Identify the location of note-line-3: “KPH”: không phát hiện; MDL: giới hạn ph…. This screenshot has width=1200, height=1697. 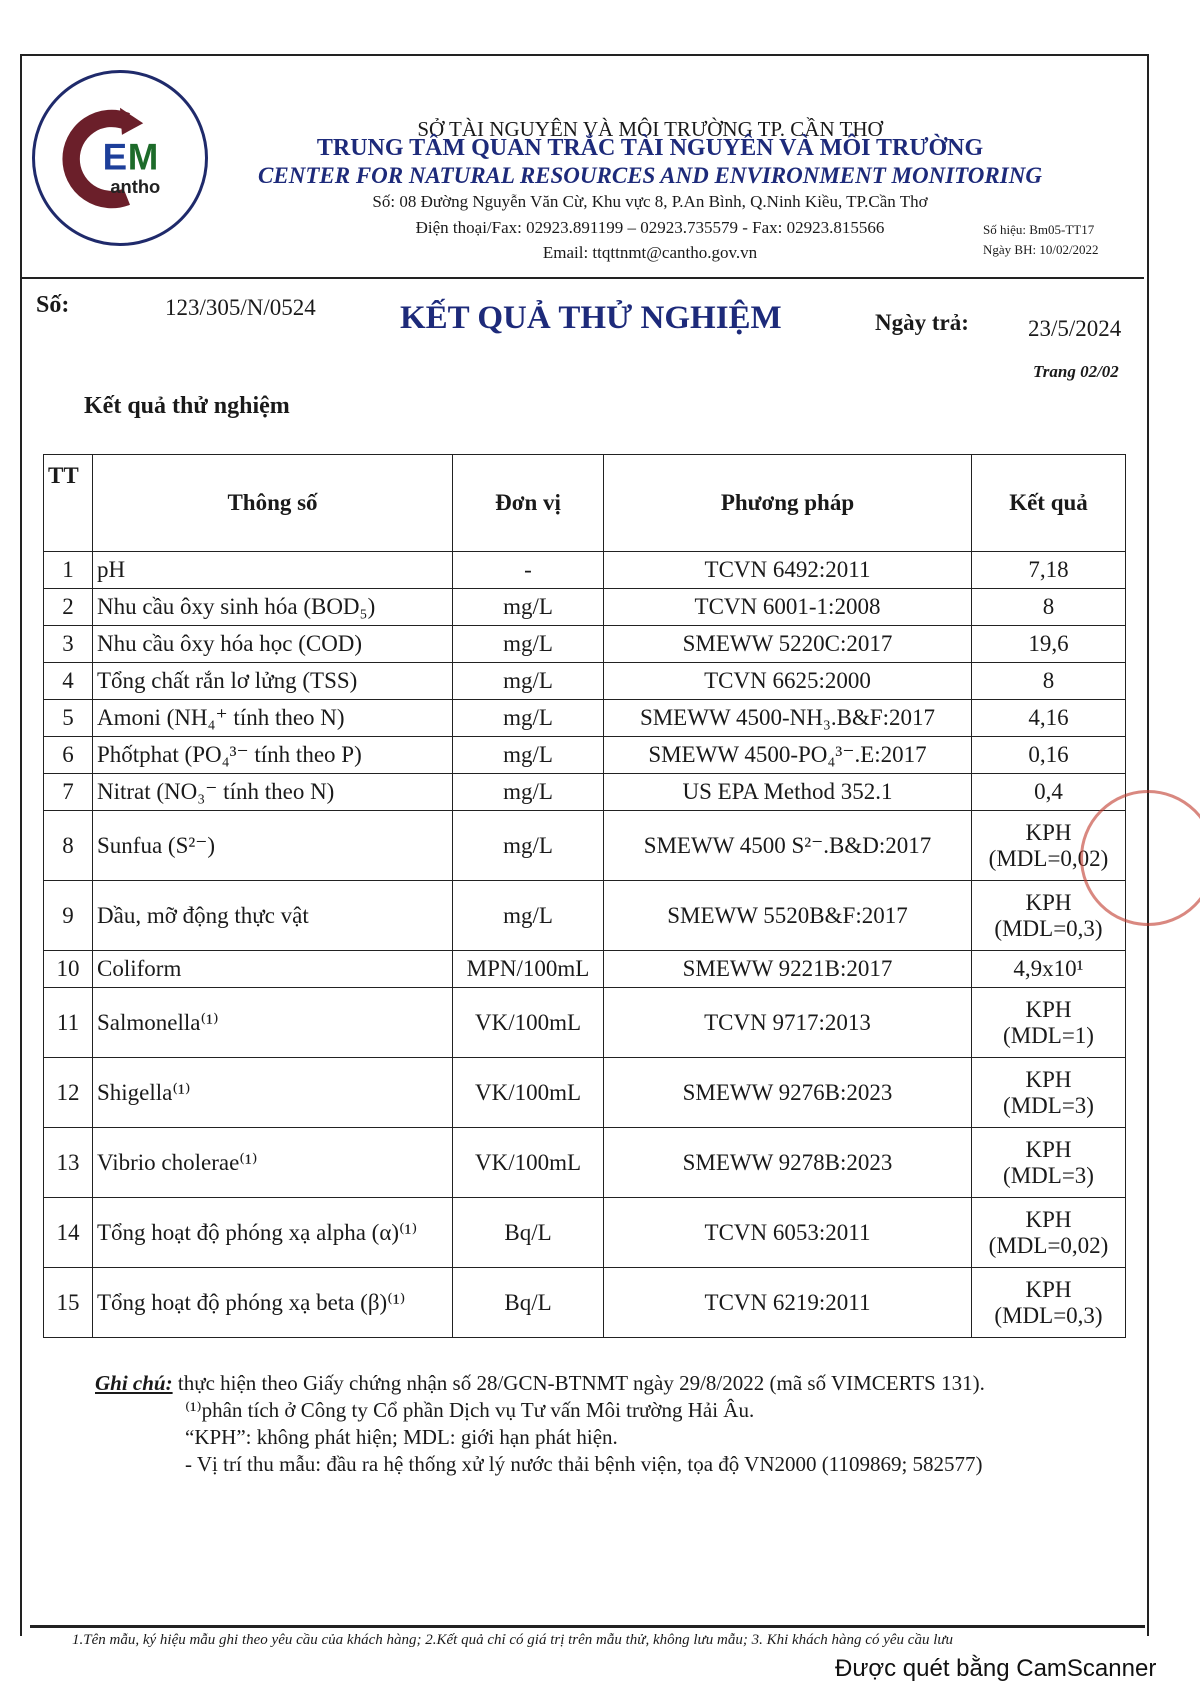
(401, 1437).